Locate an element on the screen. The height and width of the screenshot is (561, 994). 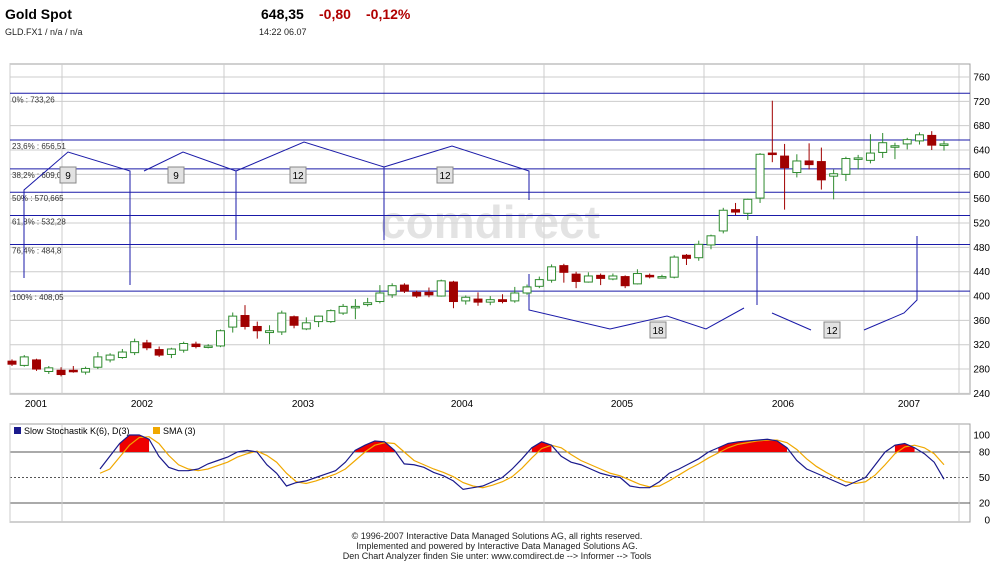
price-tick-label: 560 is located at coordinates (981, 199).